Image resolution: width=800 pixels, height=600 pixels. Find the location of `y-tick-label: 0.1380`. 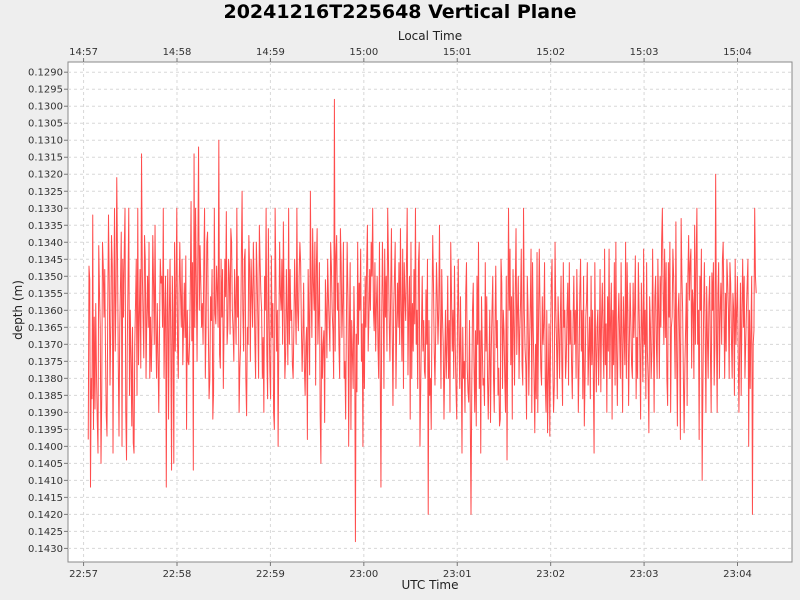

y-tick-label: 0.1380 is located at coordinates (45, 379).